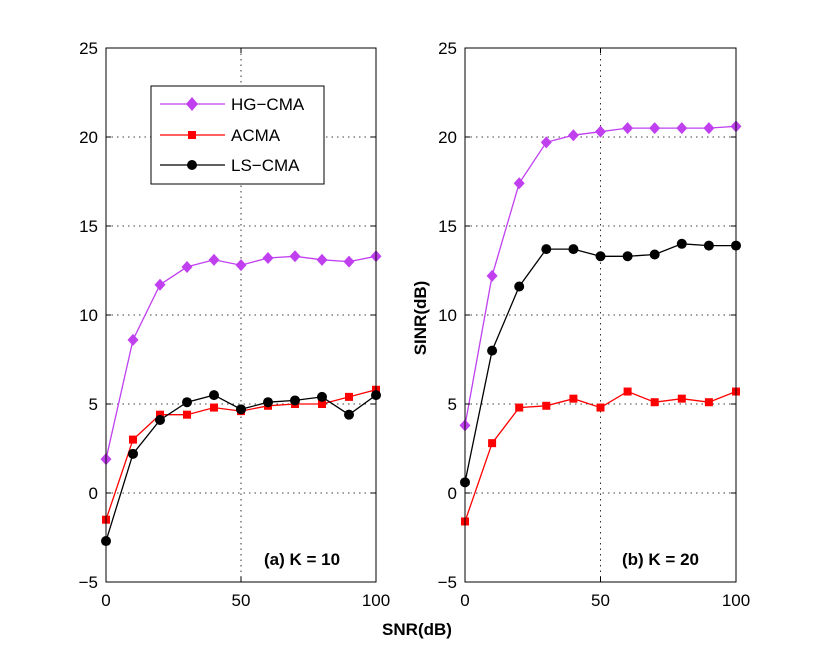 The image size is (817, 654). What do you see at coordinates (268, 104) in the screenshot?
I see `legend-label-hg-cma: HG−CMA` at bounding box center [268, 104].